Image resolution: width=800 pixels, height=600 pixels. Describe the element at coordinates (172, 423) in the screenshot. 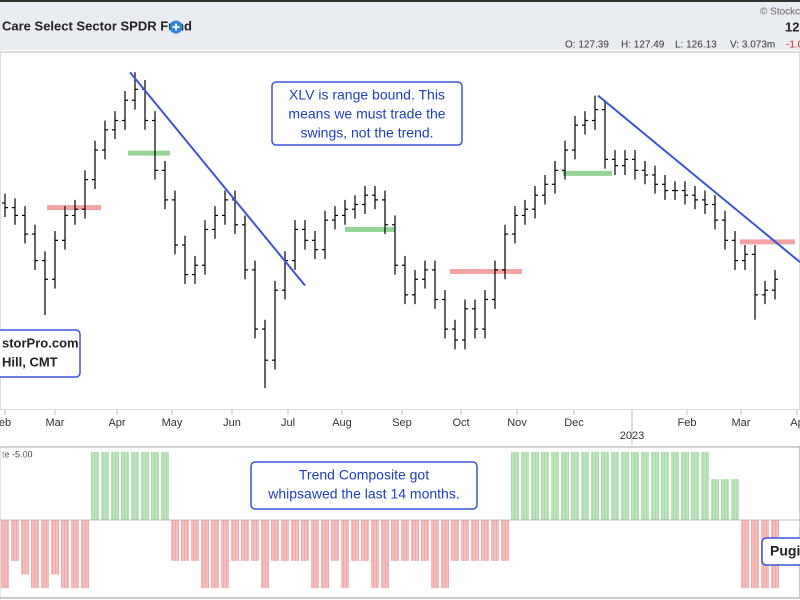

I see `x-tick-label: May` at that location.